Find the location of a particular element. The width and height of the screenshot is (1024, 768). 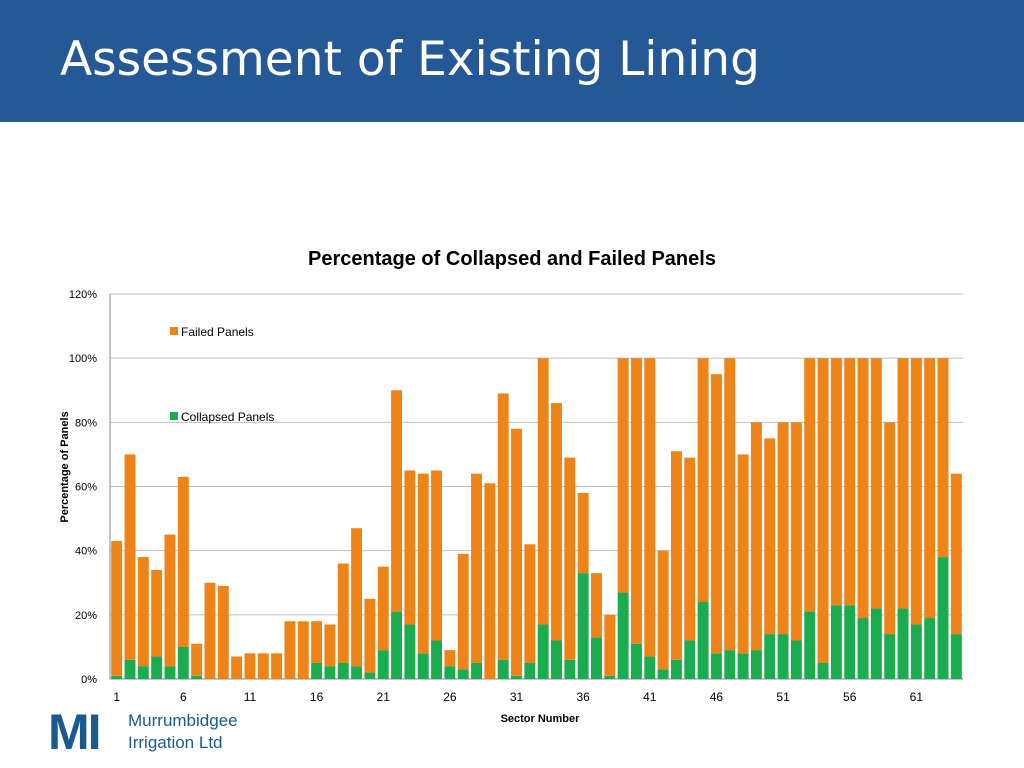

logo-name-line2: Irrigation Ltd is located at coordinates (175, 742).